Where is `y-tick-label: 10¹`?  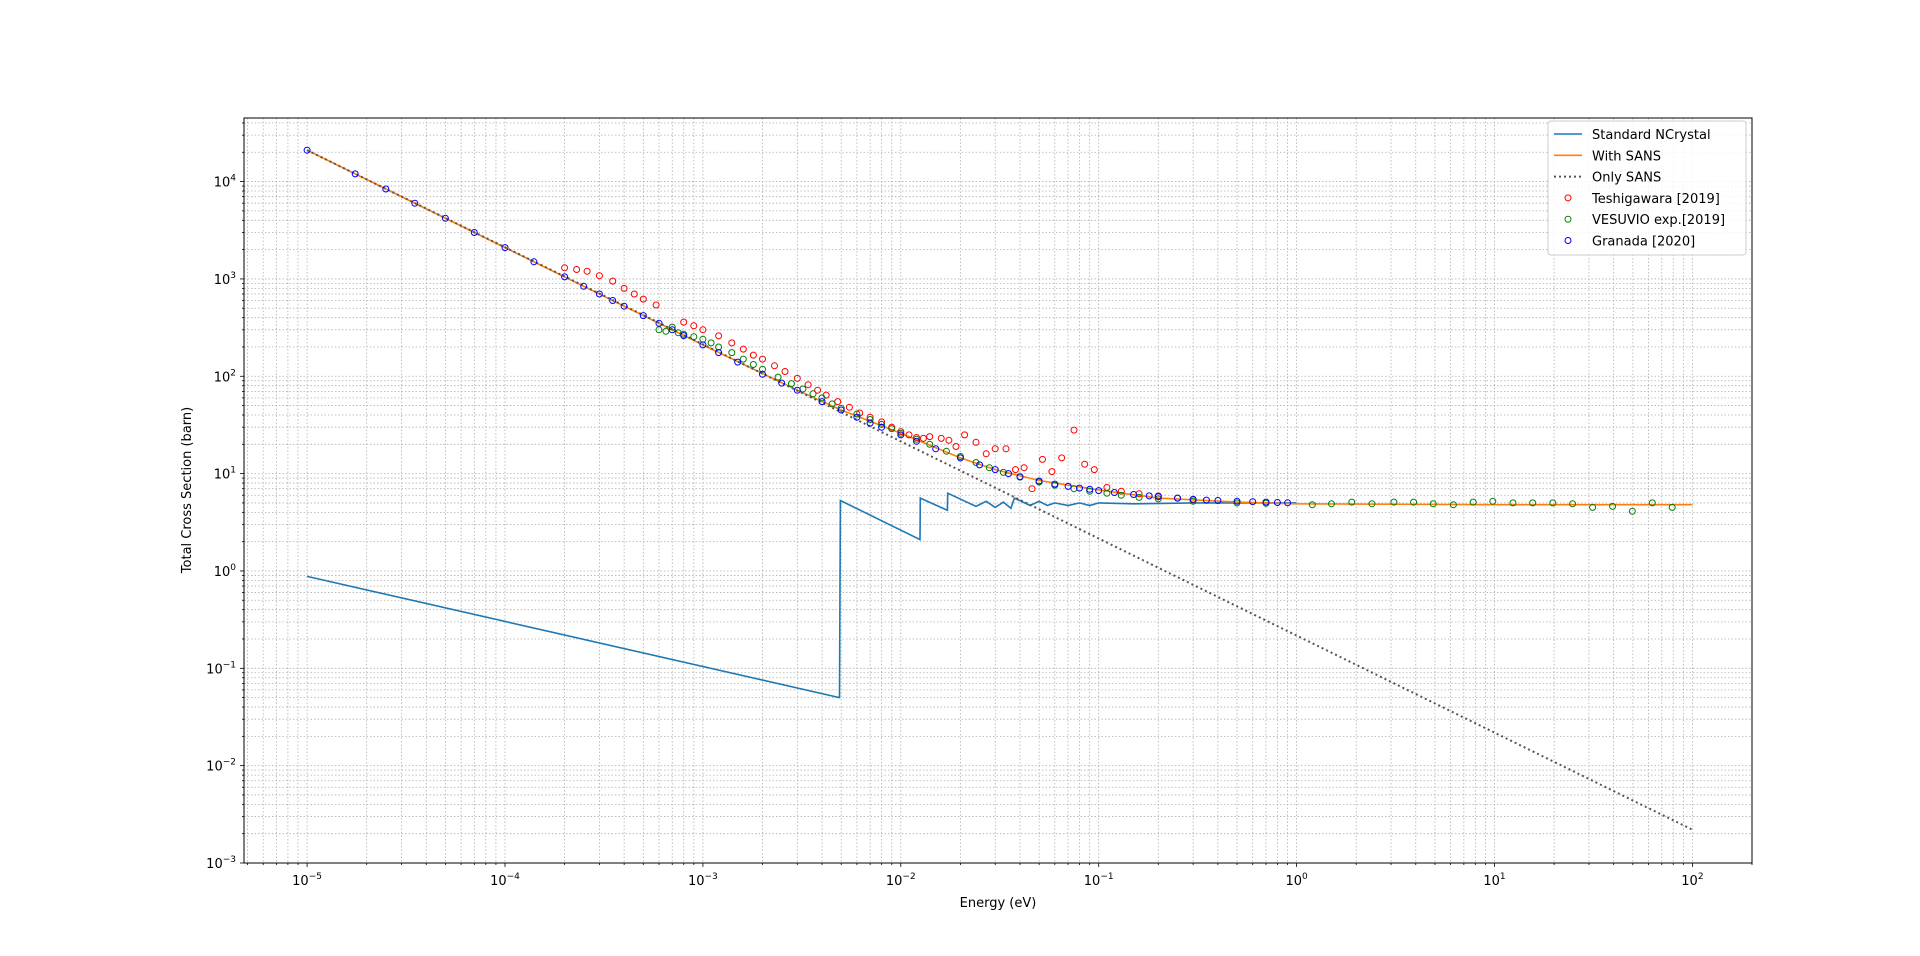 y-tick-label: 10¹ is located at coordinates (225, 474).